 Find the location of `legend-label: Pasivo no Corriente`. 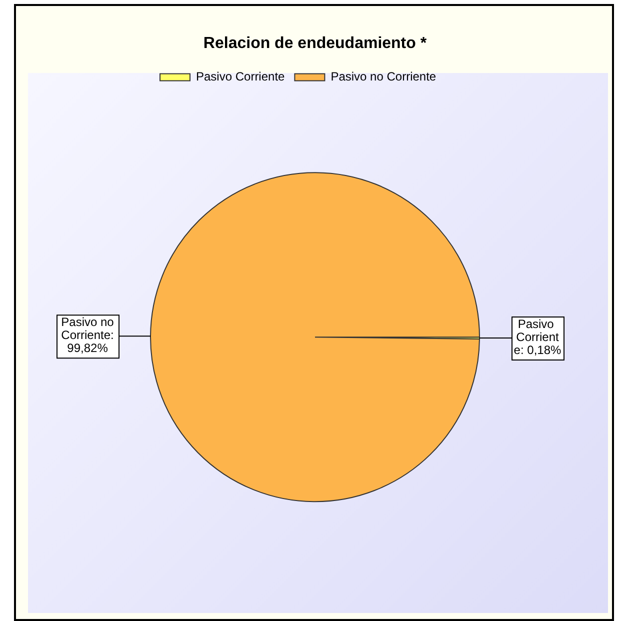

legend-label: Pasivo no Corriente is located at coordinates (383, 77).